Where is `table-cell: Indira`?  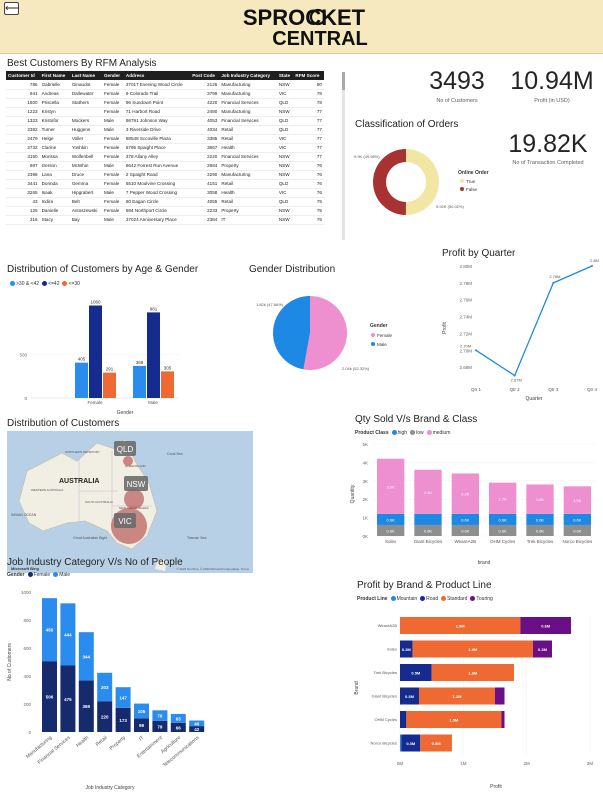
table-cell: Indira is located at coordinates (54, 202).